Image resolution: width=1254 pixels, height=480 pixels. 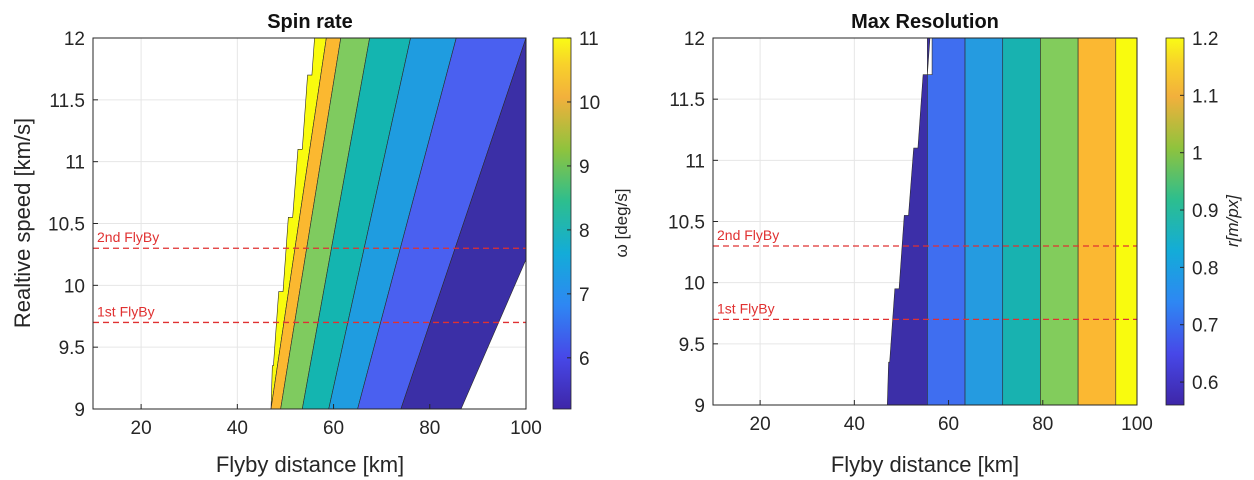 I want to click on colorbar-tick-label: 0.7, so click(x=1205, y=326).